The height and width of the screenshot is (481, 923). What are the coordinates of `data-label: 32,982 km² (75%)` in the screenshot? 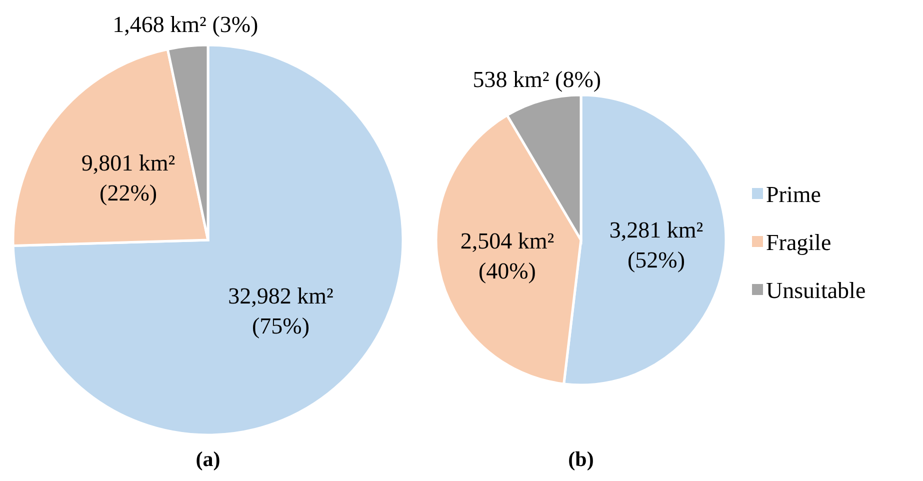 It's located at (281, 311).